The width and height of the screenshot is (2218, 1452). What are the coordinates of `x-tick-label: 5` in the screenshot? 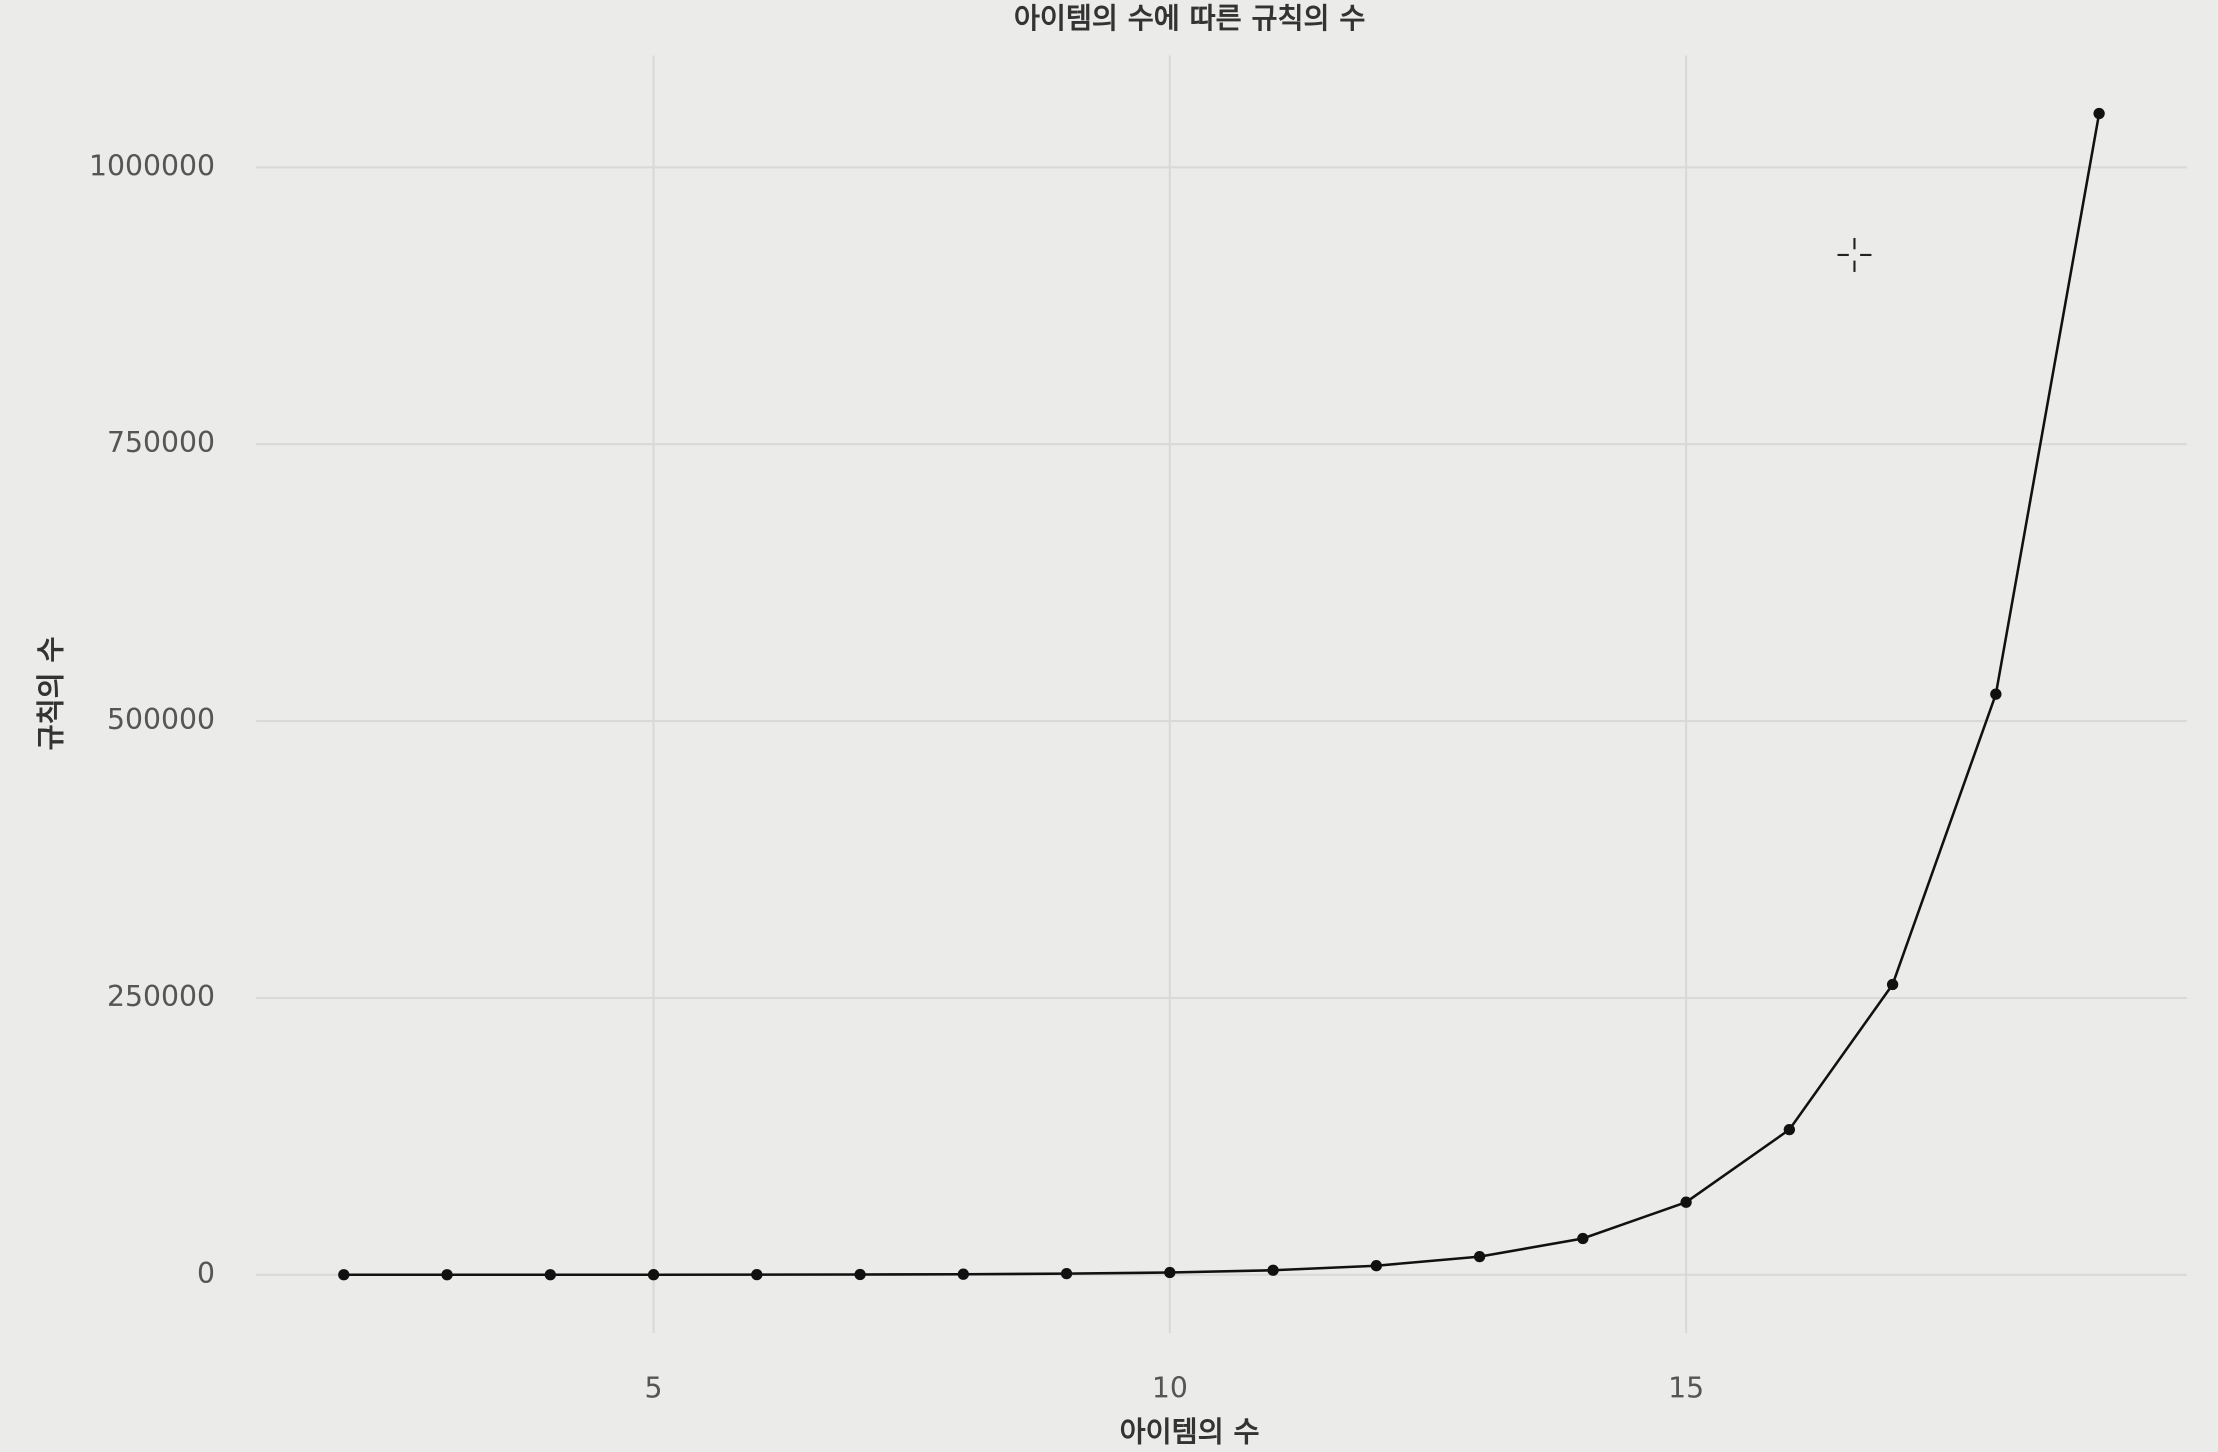 It's located at (654, 1387).